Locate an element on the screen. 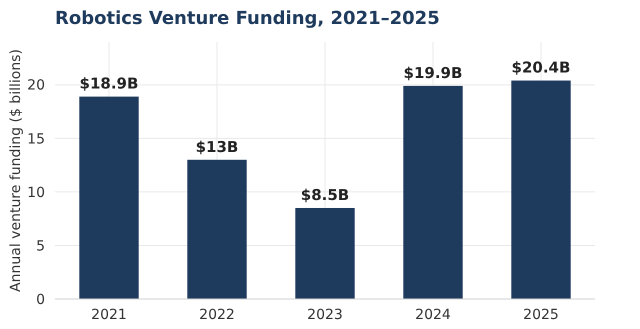  data-label: $8.5B is located at coordinates (325, 195).